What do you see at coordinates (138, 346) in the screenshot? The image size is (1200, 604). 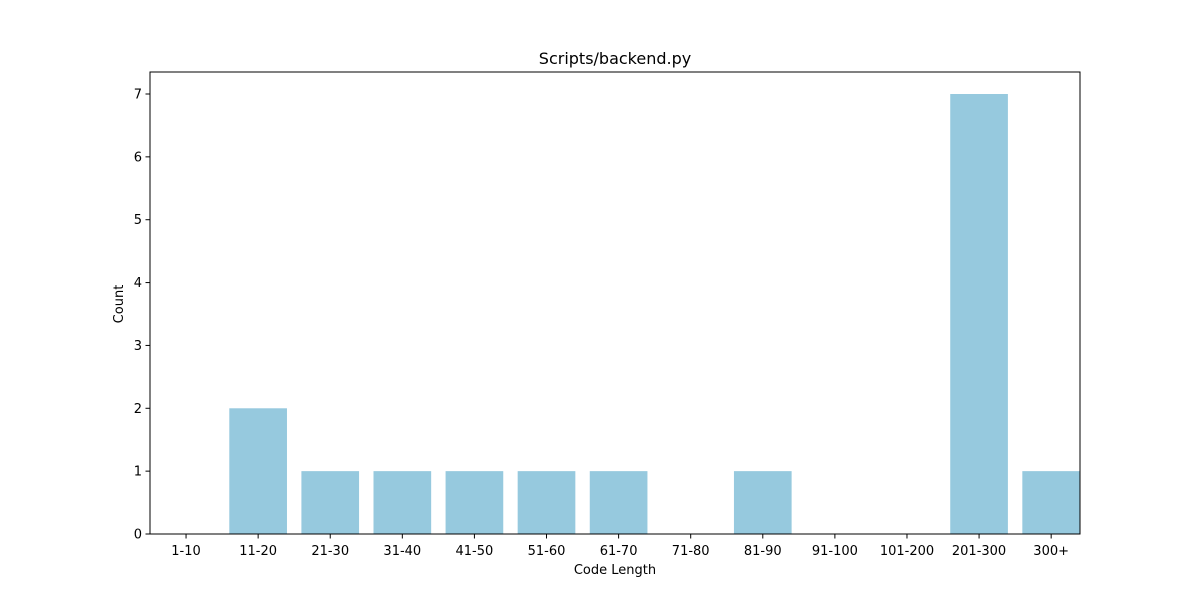 I see `y-tick-label: 3` at bounding box center [138, 346].